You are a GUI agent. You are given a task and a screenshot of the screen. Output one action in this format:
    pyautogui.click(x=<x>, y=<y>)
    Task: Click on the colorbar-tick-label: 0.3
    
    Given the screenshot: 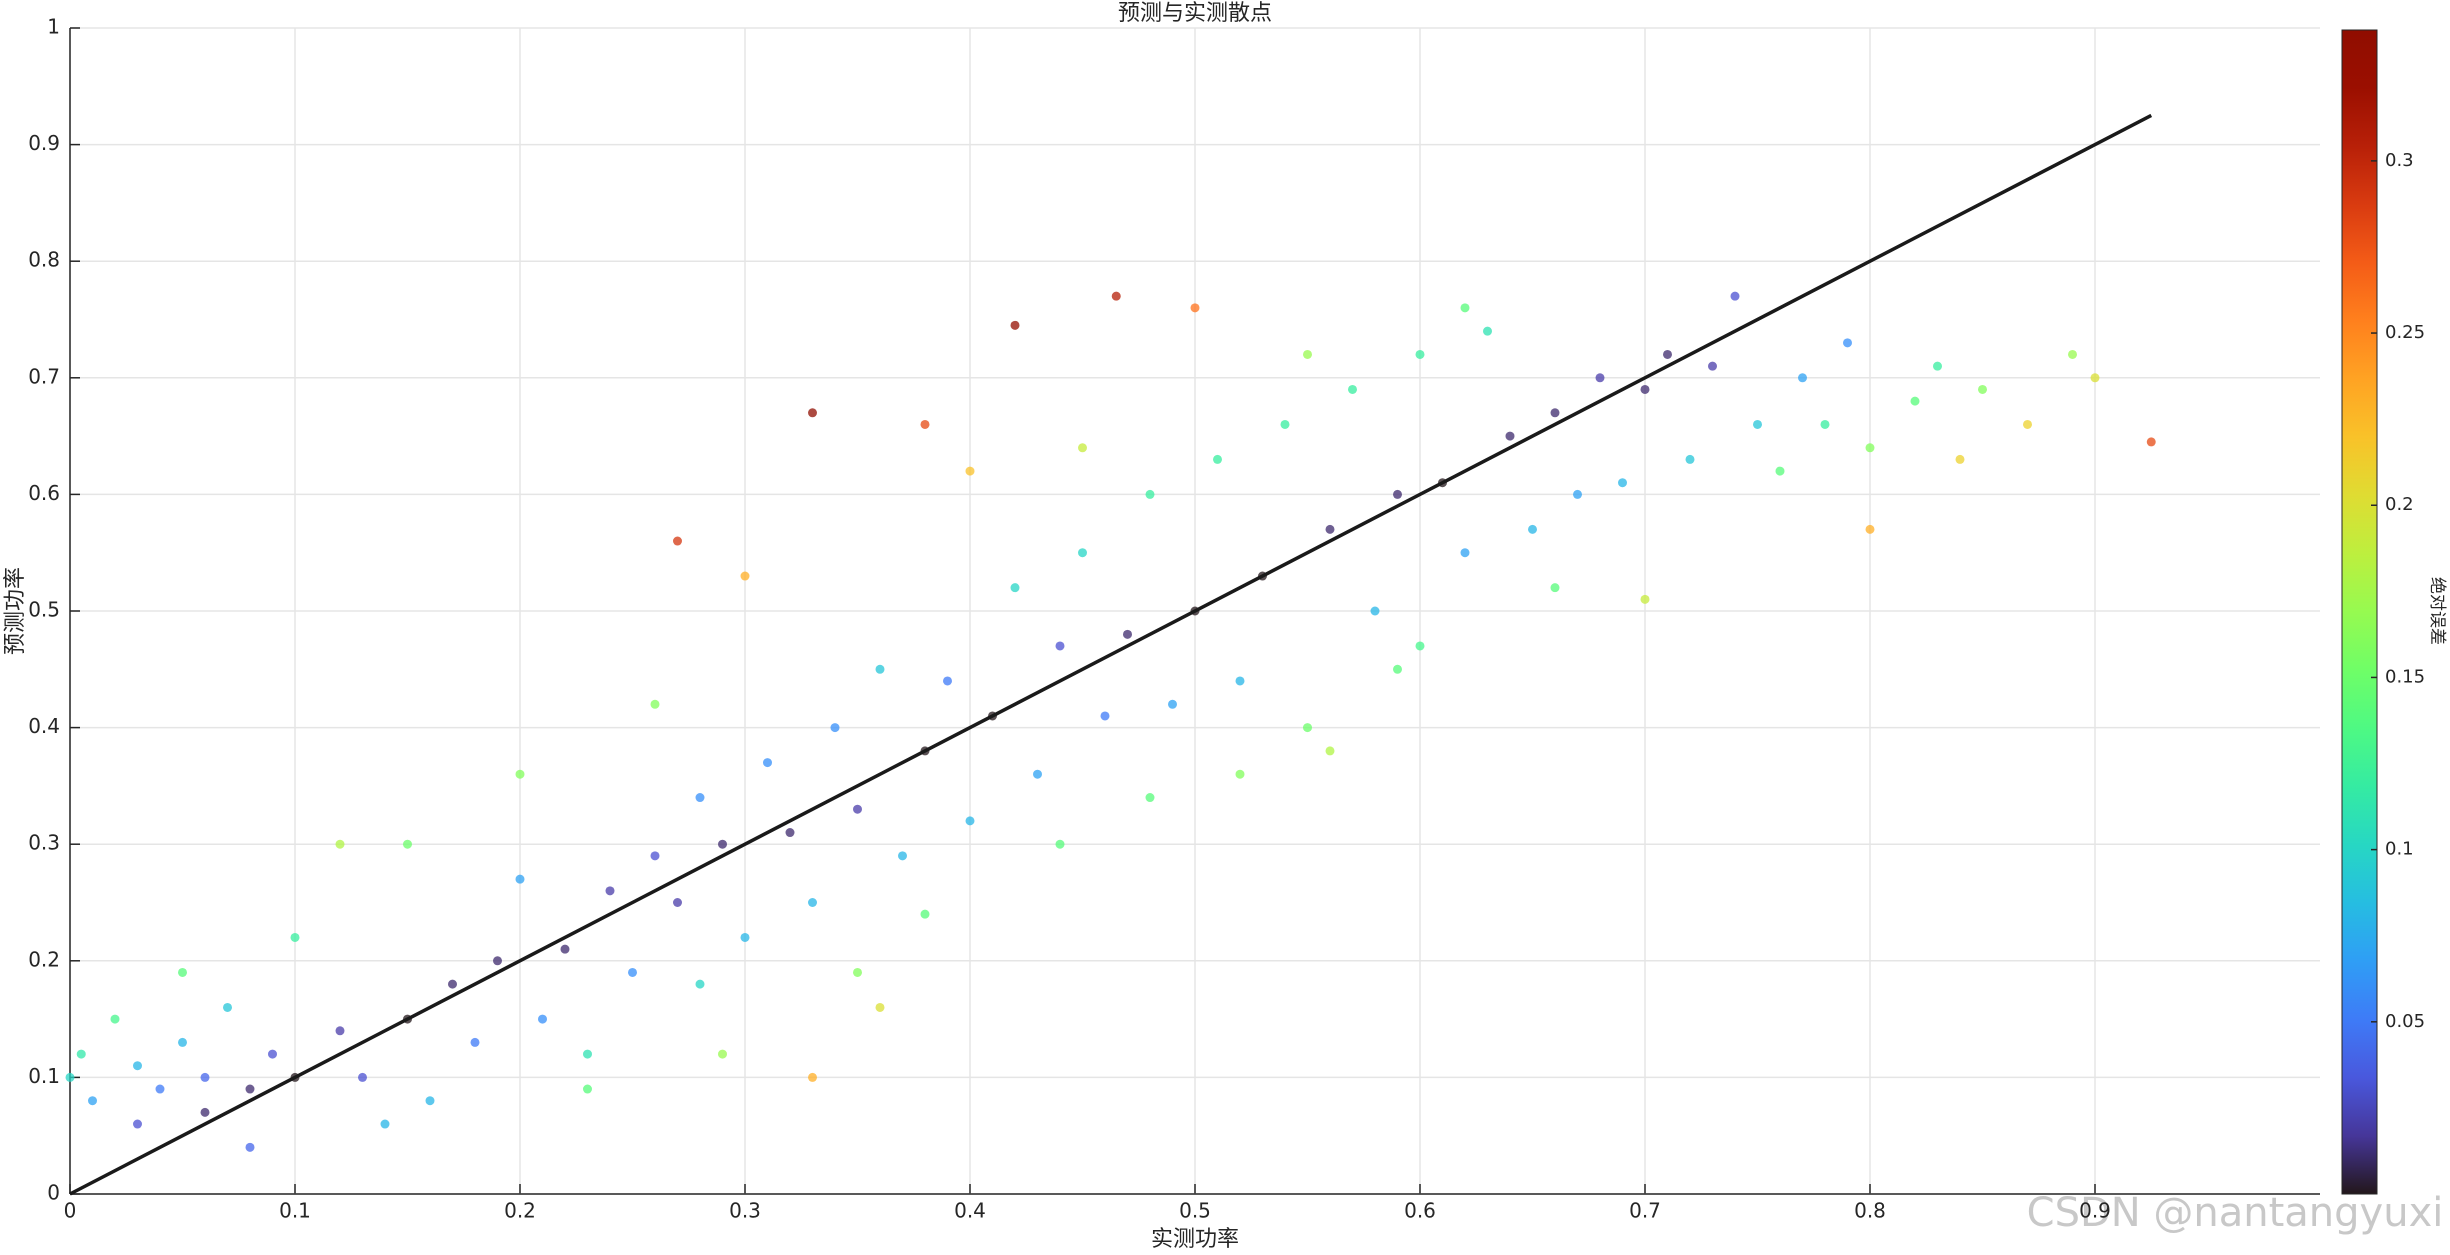 What is the action you would take?
    pyautogui.click(x=2399, y=160)
    